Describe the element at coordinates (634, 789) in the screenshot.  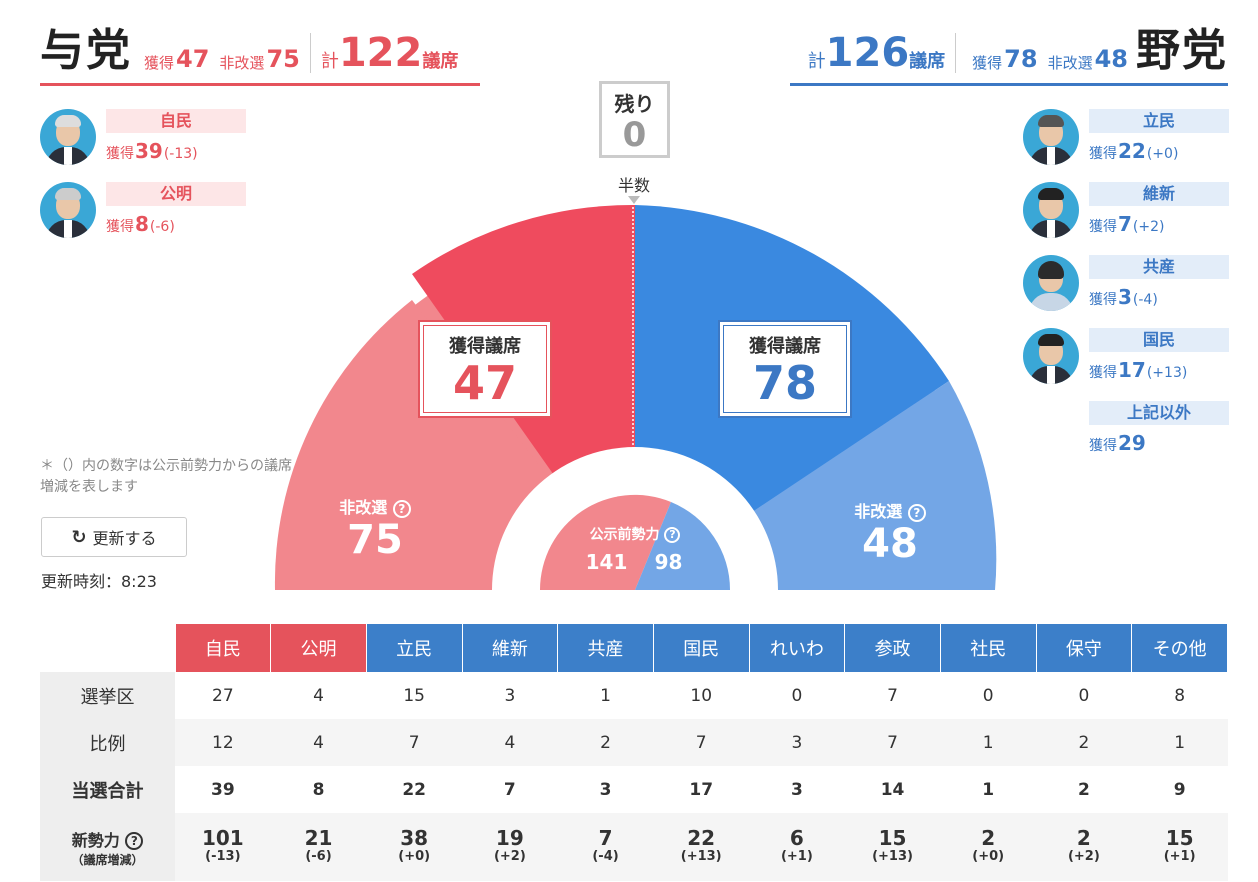
I see `table-row: 当選合計 39 8 22 7 3 17 3 14 1 2 9` at that location.